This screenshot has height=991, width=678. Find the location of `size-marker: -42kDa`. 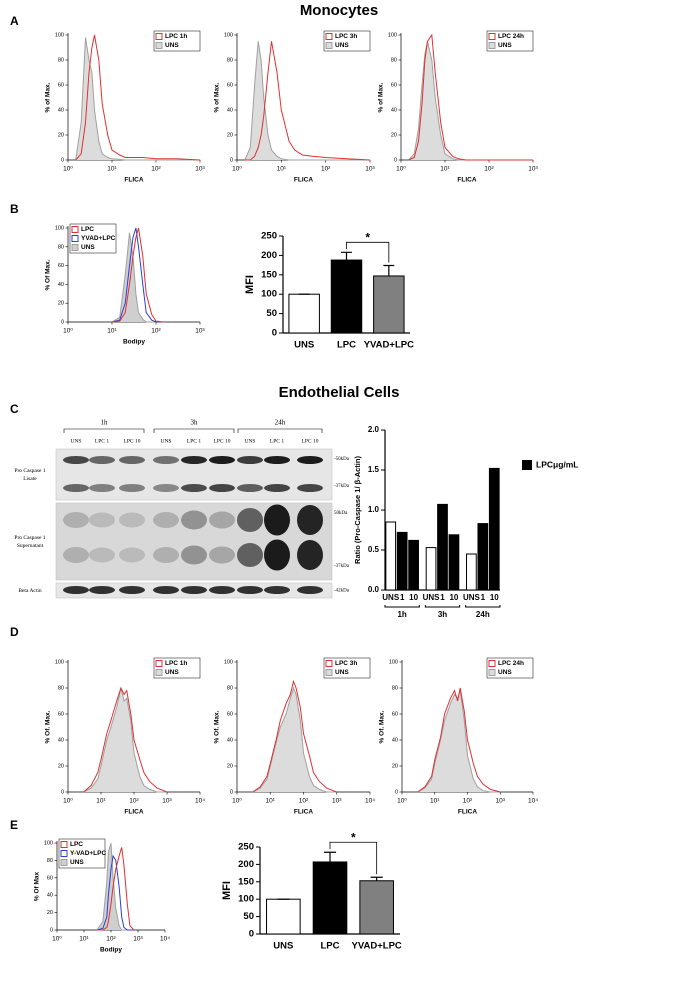

size-marker: -42kDa is located at coordinates (342, 591).